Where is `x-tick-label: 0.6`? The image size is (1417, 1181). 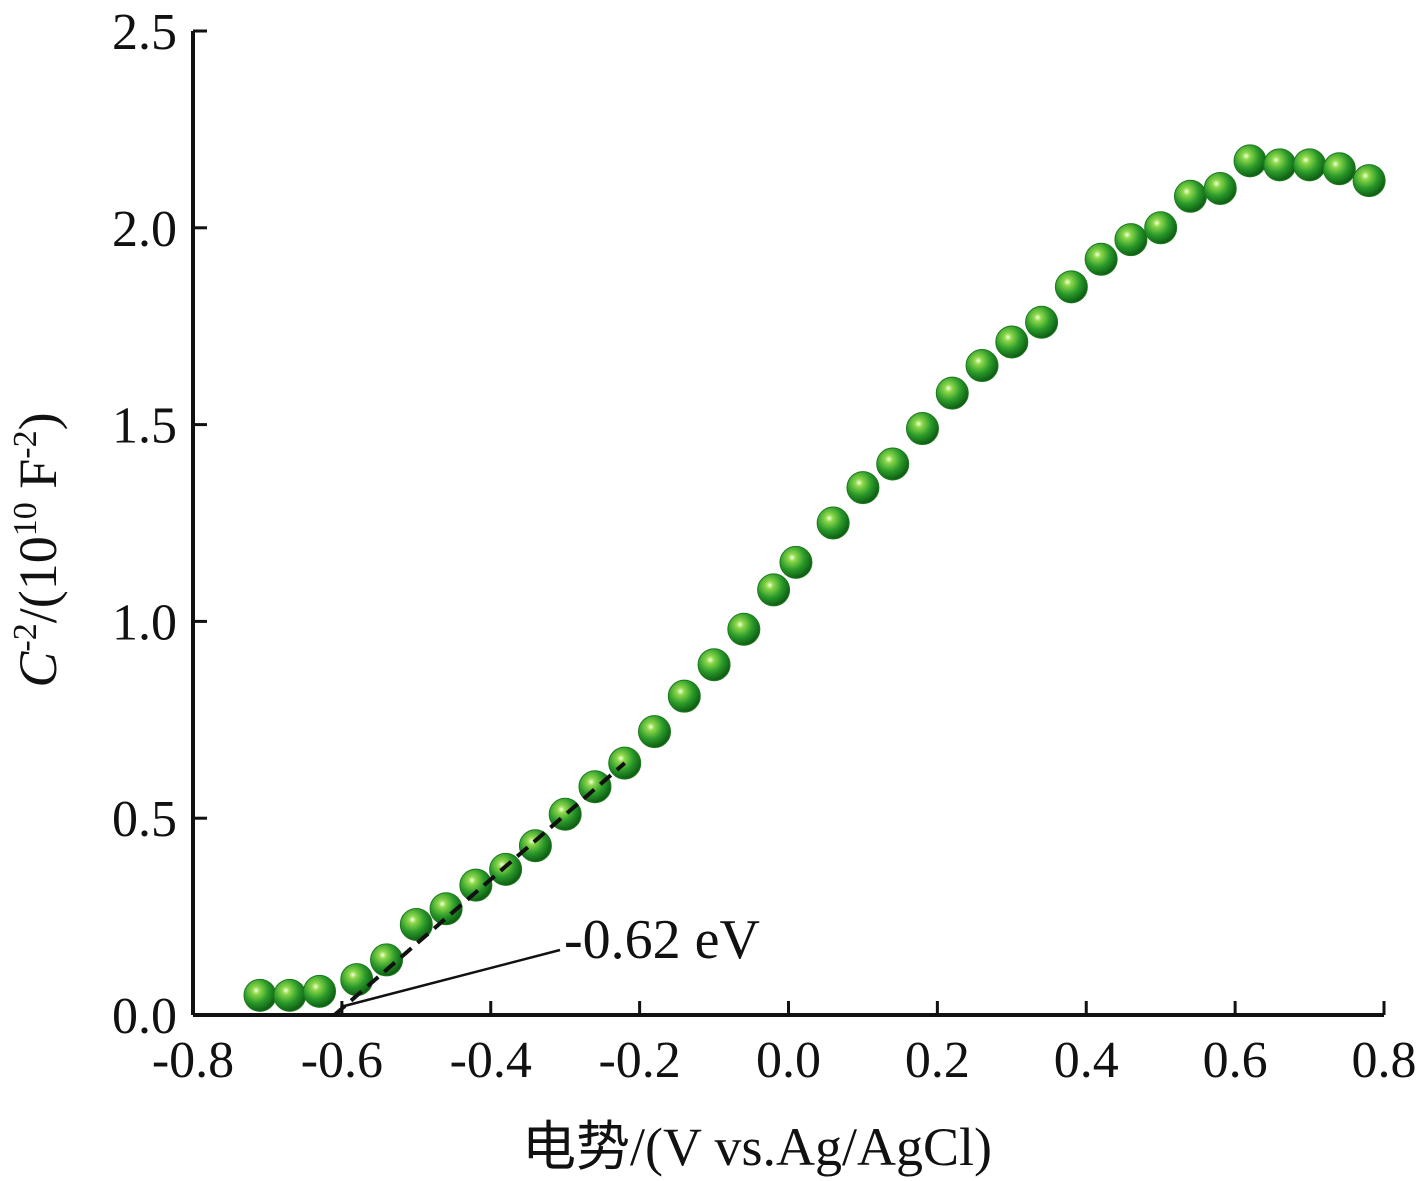 x-tick-label: 0.6 is located at coordinates (1235, 1060).